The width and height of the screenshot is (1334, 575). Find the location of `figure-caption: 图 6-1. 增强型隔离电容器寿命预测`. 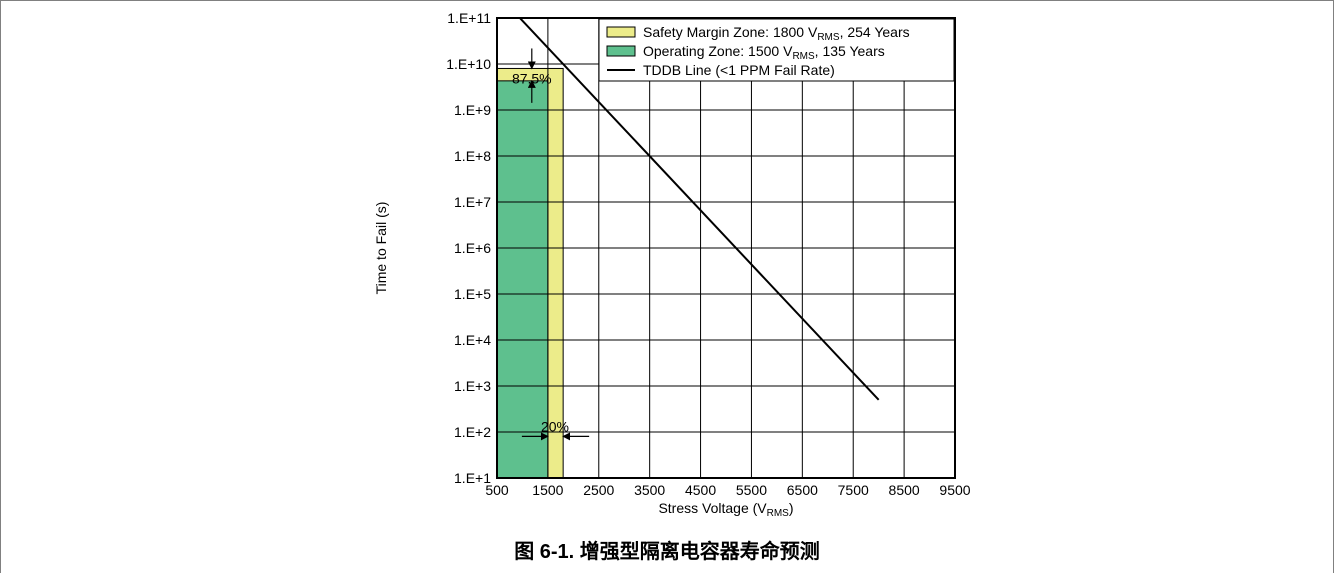

figure-caption: 图 6-1. 增强型隔离电容器寿命预测 is located at coordinates (667, 552).